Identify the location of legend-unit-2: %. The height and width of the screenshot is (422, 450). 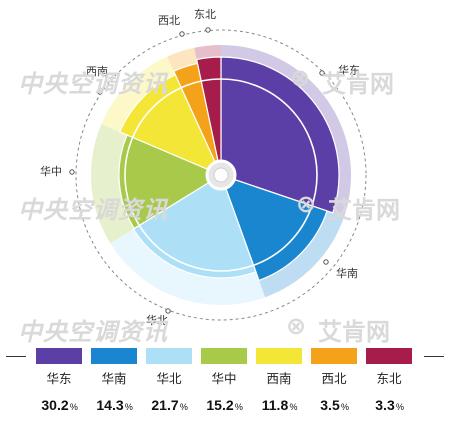
(129, 407).